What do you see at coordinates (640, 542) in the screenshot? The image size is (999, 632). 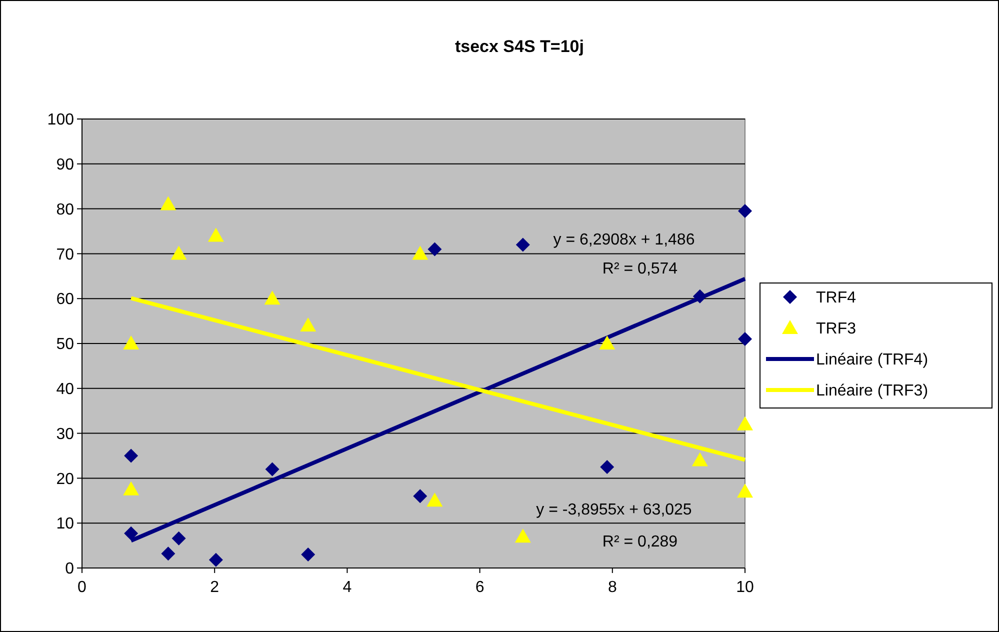 I see `annotation: R² = 0,289` at bounding box center [640, 542].